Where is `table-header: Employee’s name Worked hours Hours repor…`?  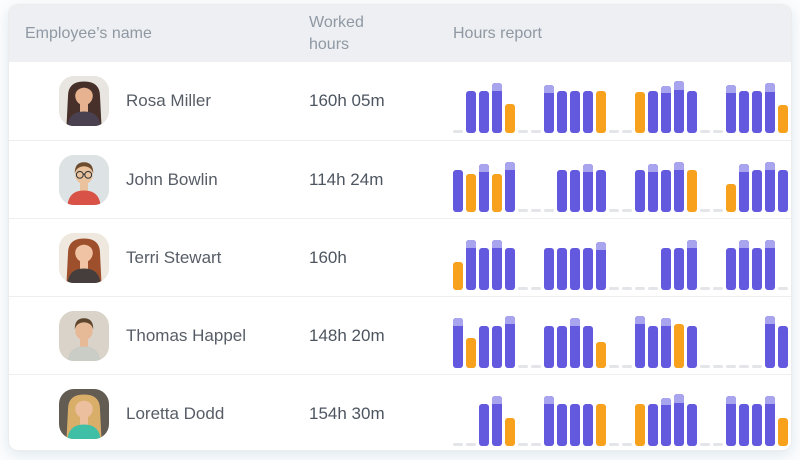 table-header: Employee’s name Worked hours Hours repor… is located at coordinates (400, 33).